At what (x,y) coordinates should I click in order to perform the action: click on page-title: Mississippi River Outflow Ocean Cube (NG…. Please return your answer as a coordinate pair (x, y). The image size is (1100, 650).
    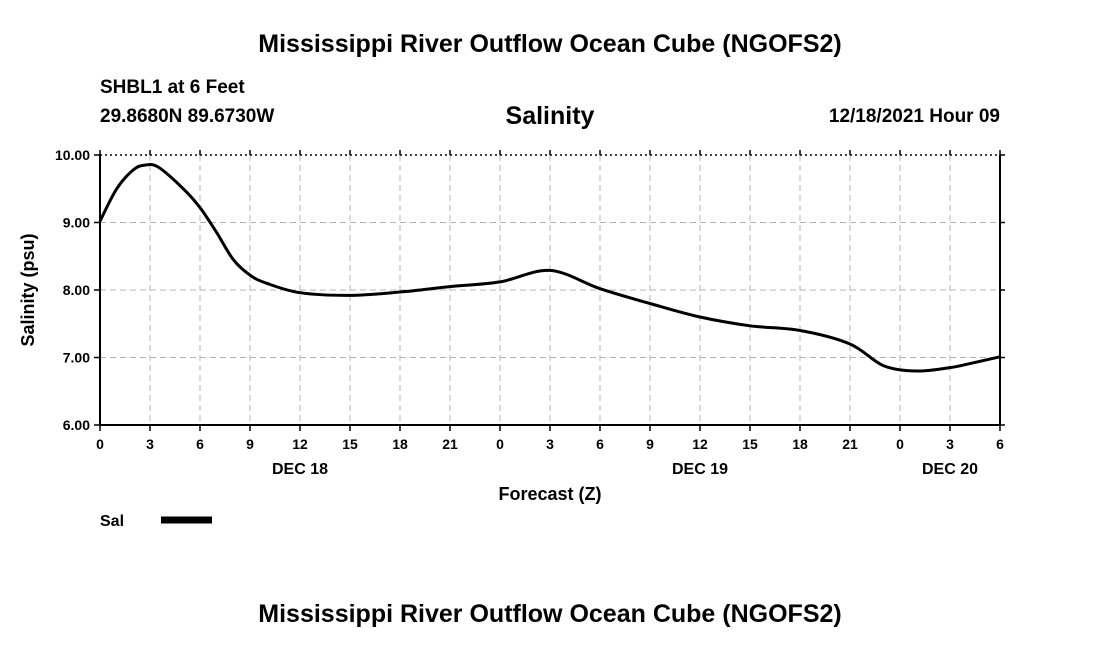
    Looking at the image, I should click on (550, 44).